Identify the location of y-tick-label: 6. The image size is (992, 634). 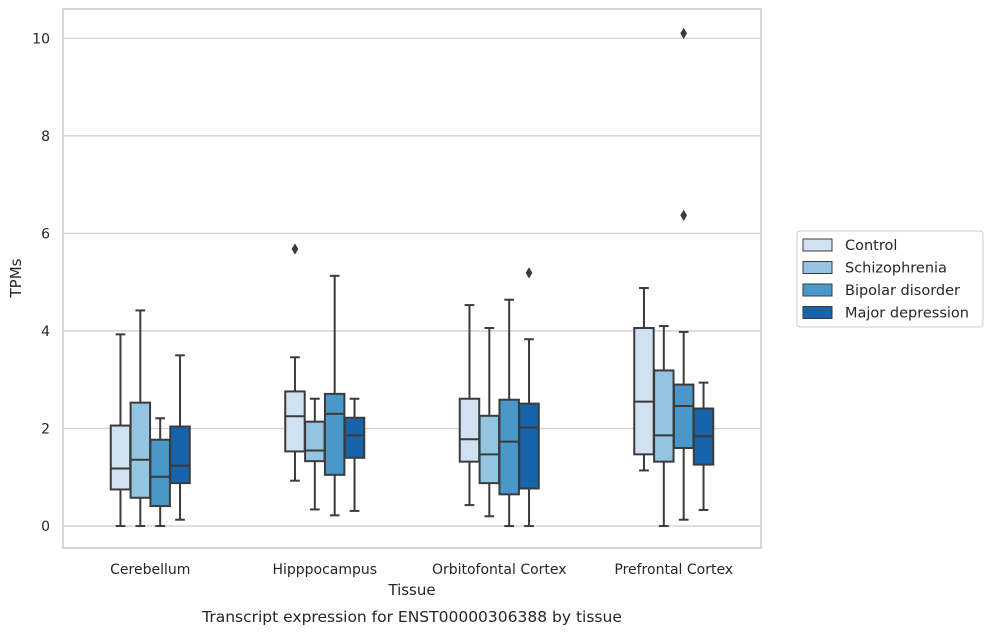
(45, 234).